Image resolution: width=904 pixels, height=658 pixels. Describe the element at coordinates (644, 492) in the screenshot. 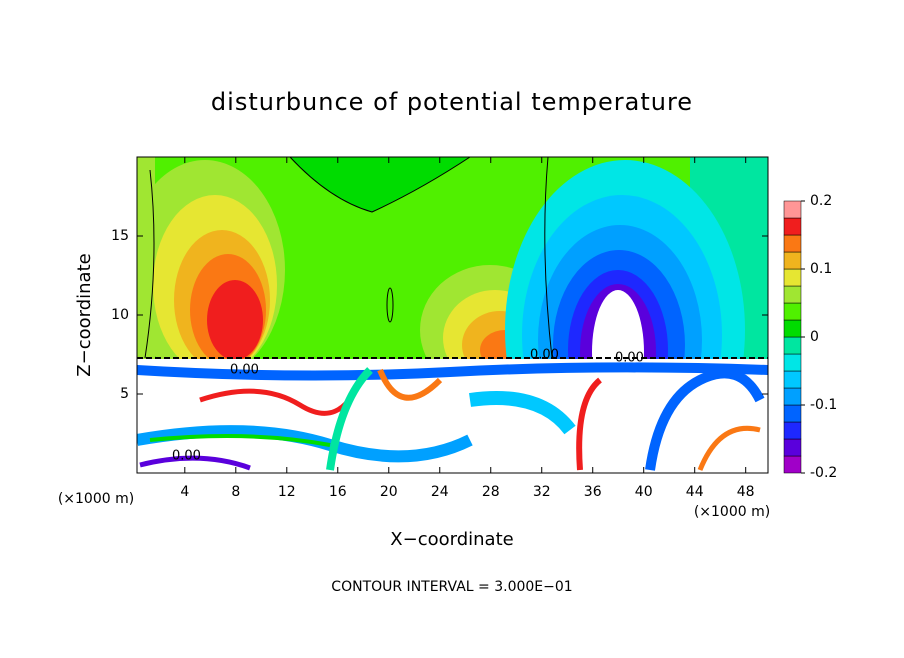

I see `x-tick-label: 40` at that location.